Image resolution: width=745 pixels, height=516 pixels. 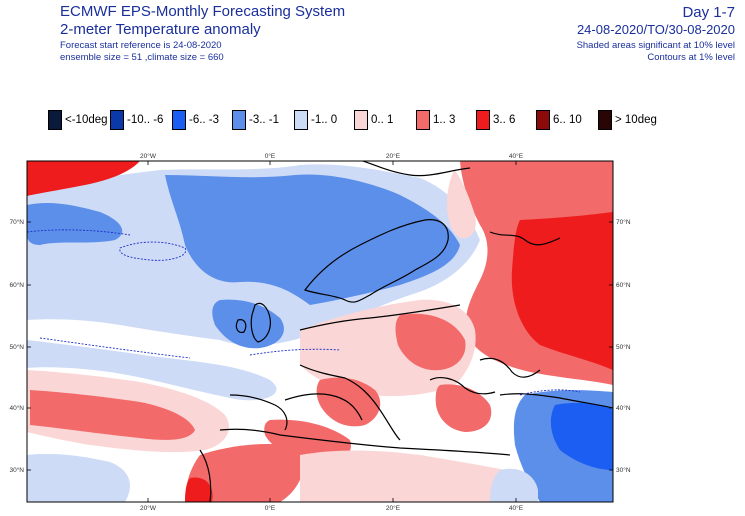 What do you see at coordinates (567, 120) in the screenshot?
I see `legend-label: 6.. 10` at bounding box center [567, 120].